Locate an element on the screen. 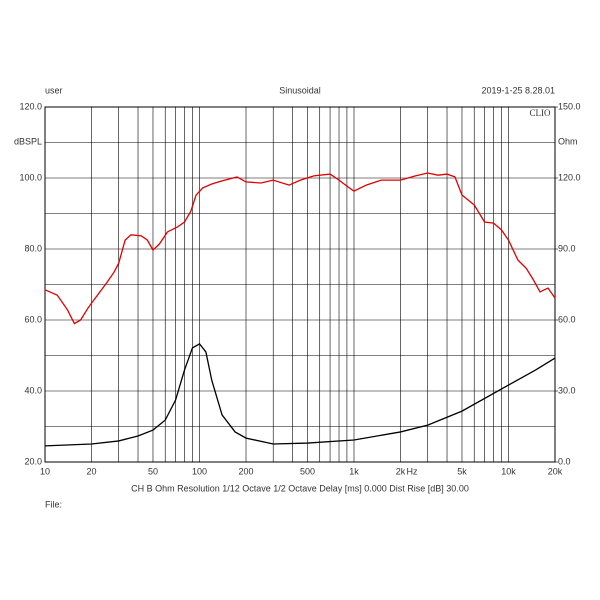 The height and width of the screenshot is (600, 600). y-tick-label: 80.0 is located at coordinates (33, 248).